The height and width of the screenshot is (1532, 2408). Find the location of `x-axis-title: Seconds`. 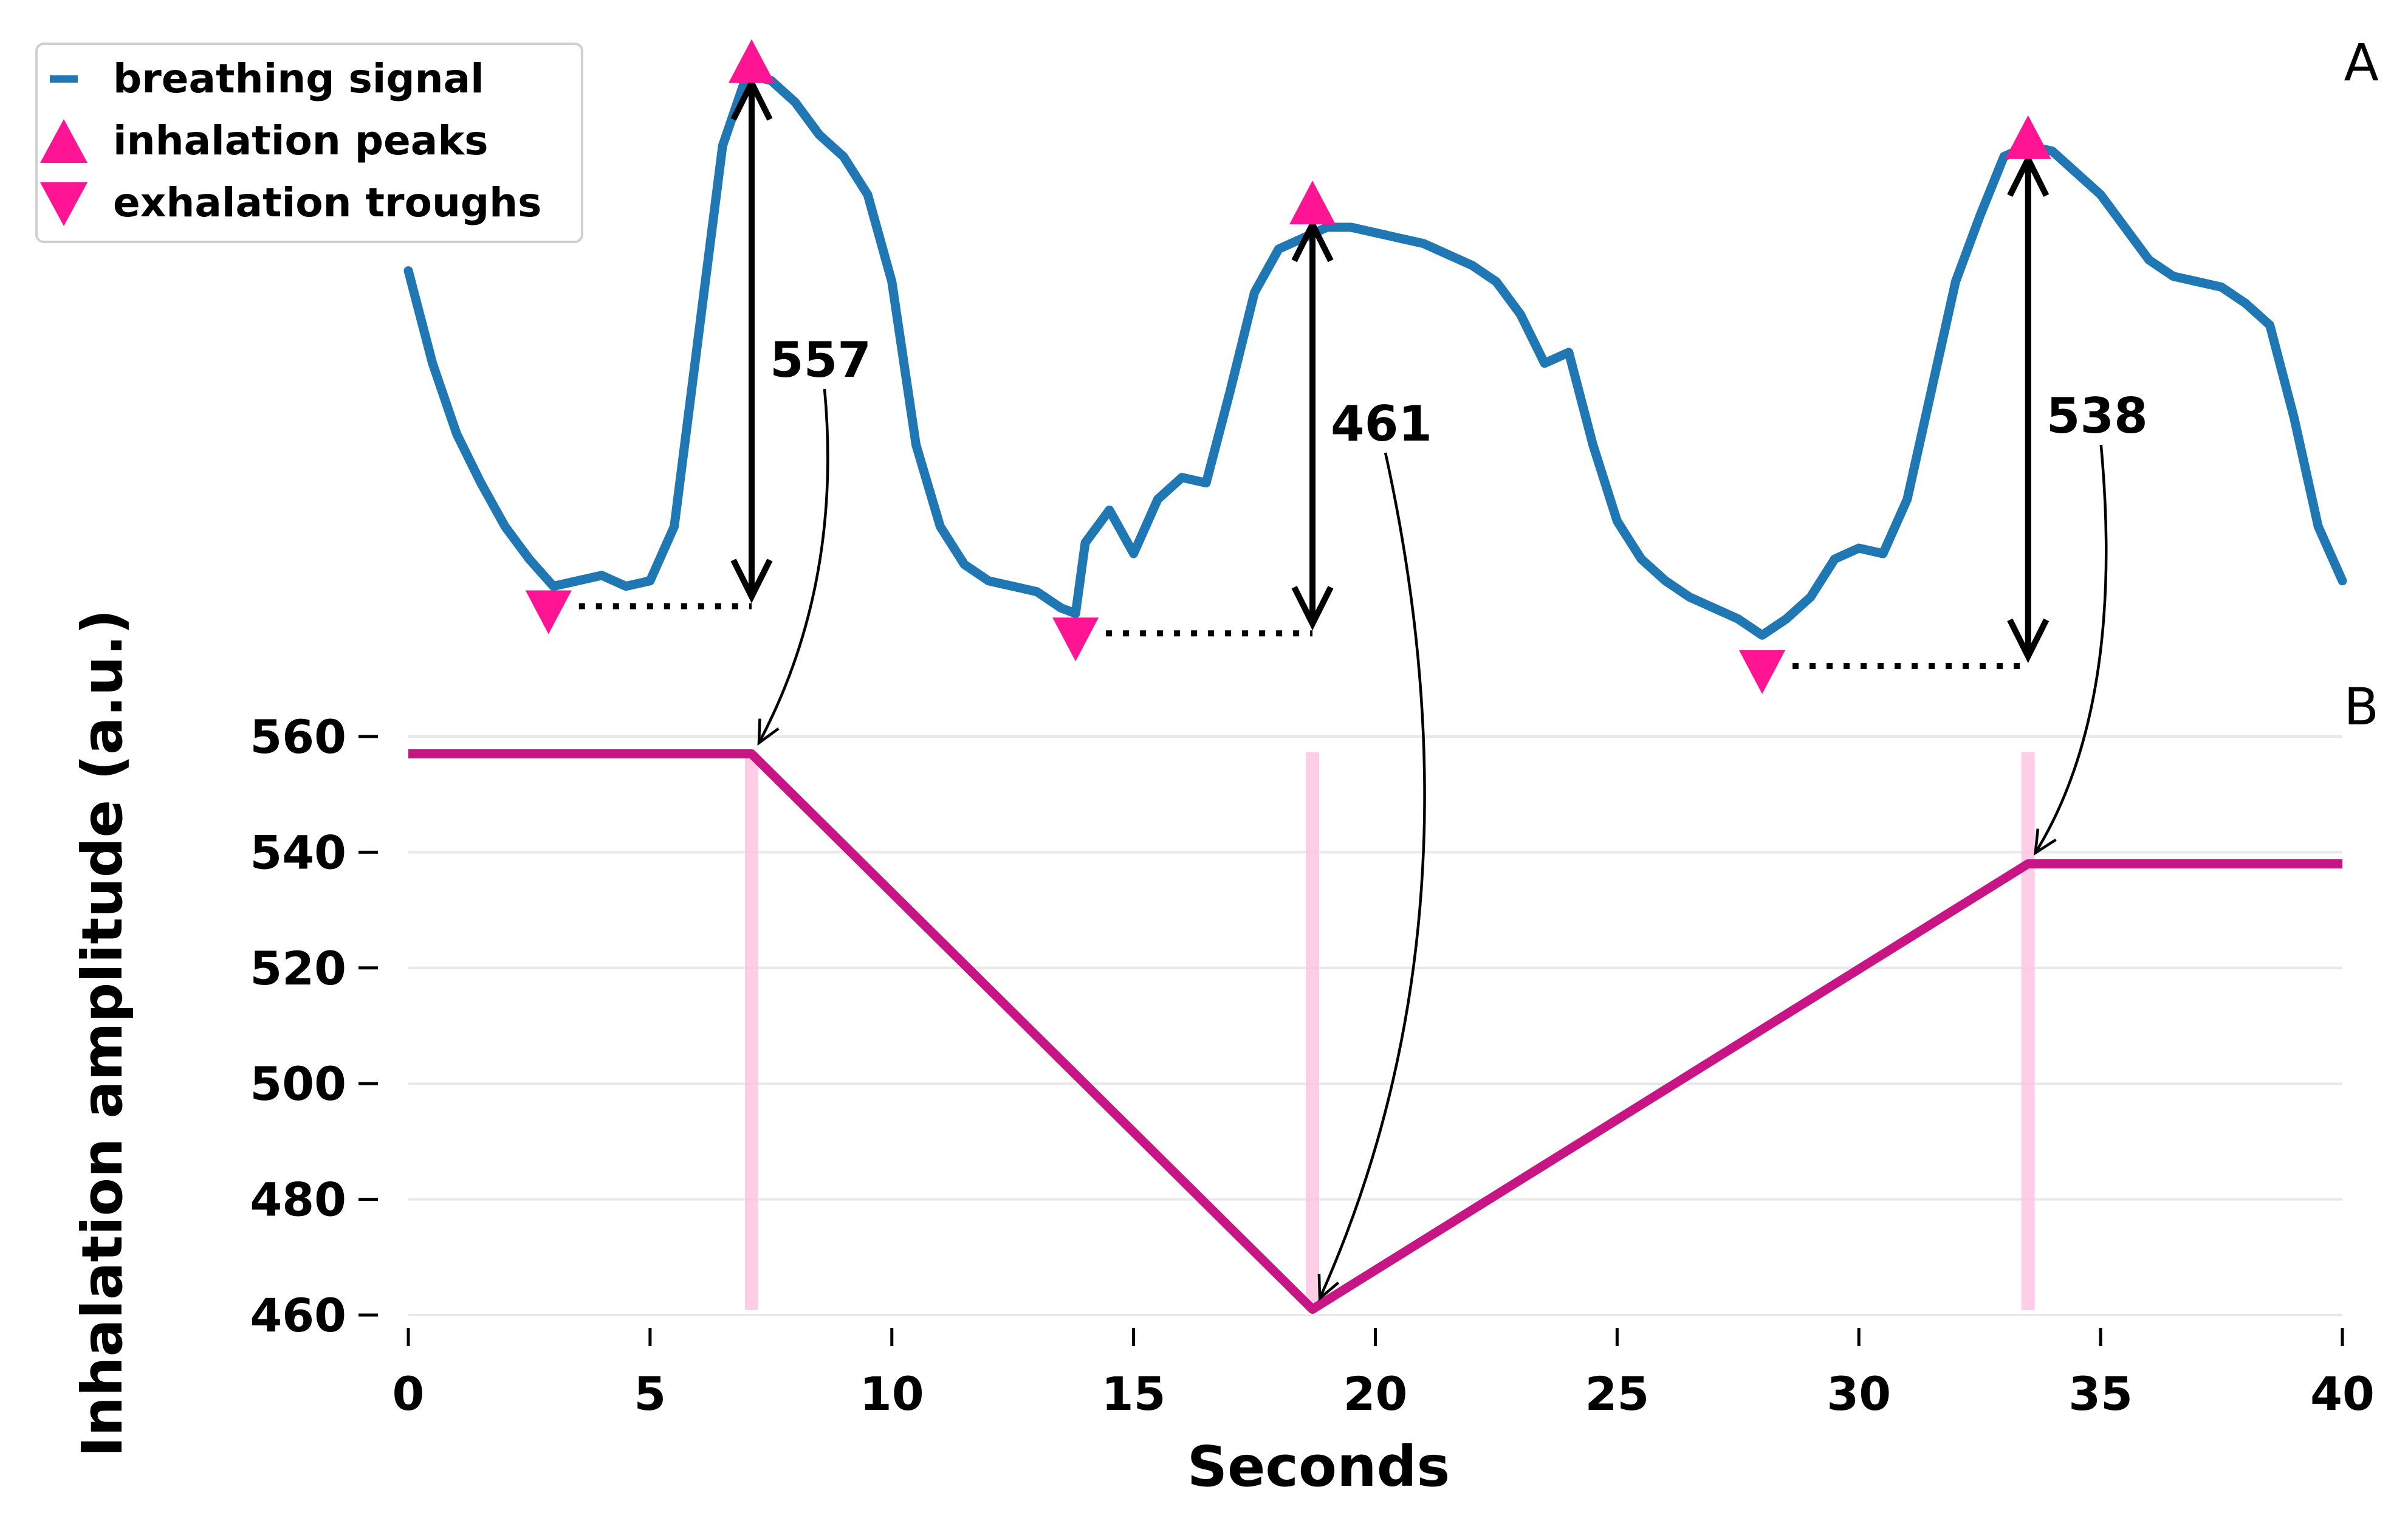

x-axis-title: Seconds is located at coordinates (1318, 1466).